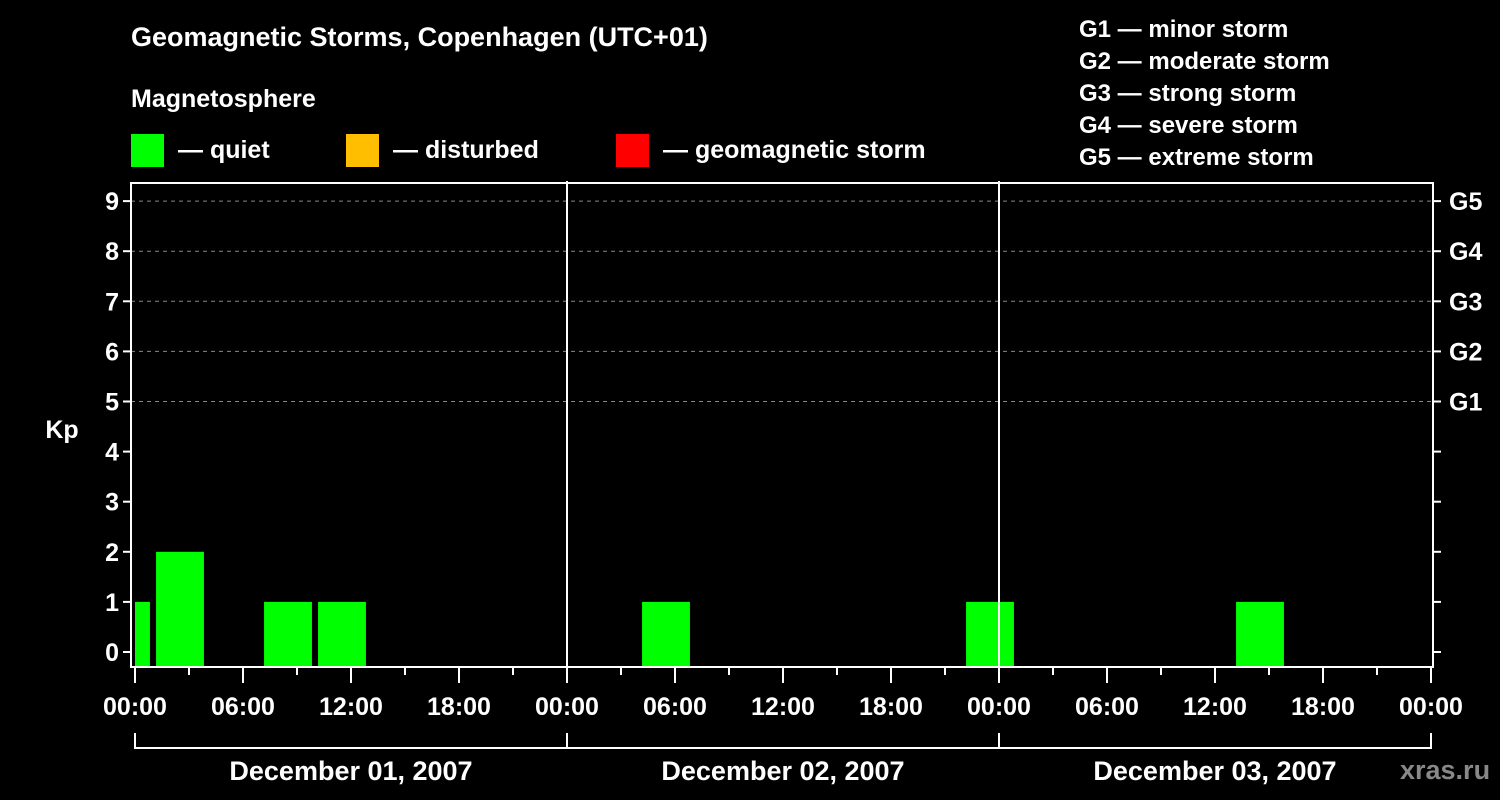 This screenshot has width=1500, height=800. I want to click on legend-disturbed: — disturbed, so click(442, 150).